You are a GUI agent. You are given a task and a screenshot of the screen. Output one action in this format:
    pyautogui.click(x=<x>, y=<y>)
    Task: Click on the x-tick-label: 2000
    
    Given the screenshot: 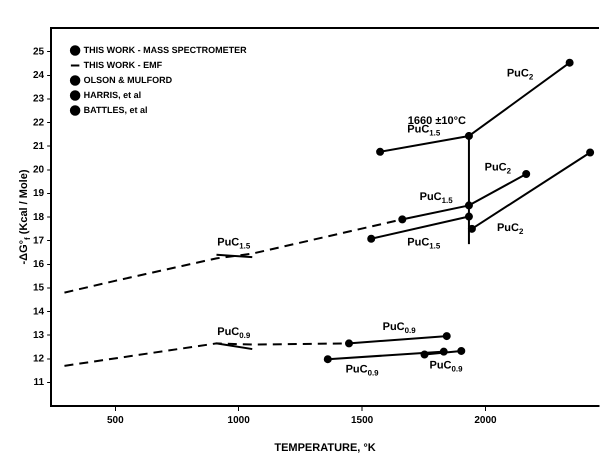 What is the action you would take?
    pyautogui.click(x=486, y=420)
    